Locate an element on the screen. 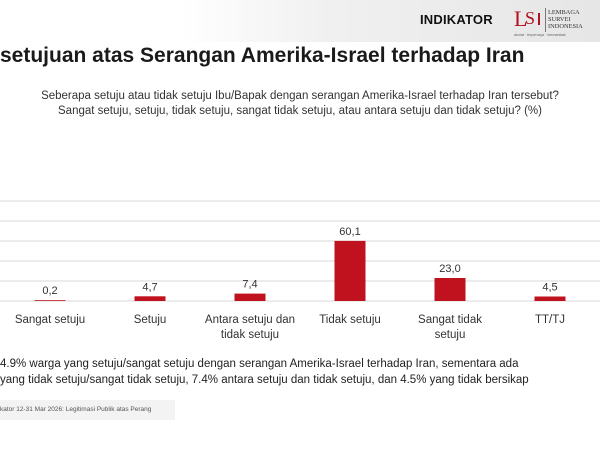 The width and height of the screenshot is (600, 452). partner-name-line3: INDONESIA is located at coordinates (565, 26).